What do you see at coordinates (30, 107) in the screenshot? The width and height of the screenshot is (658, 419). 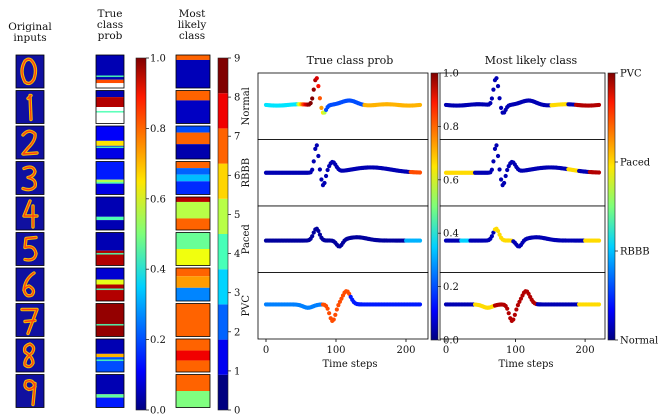 I see `digit-thumbnail: 1` at bounding box center [30, 107].